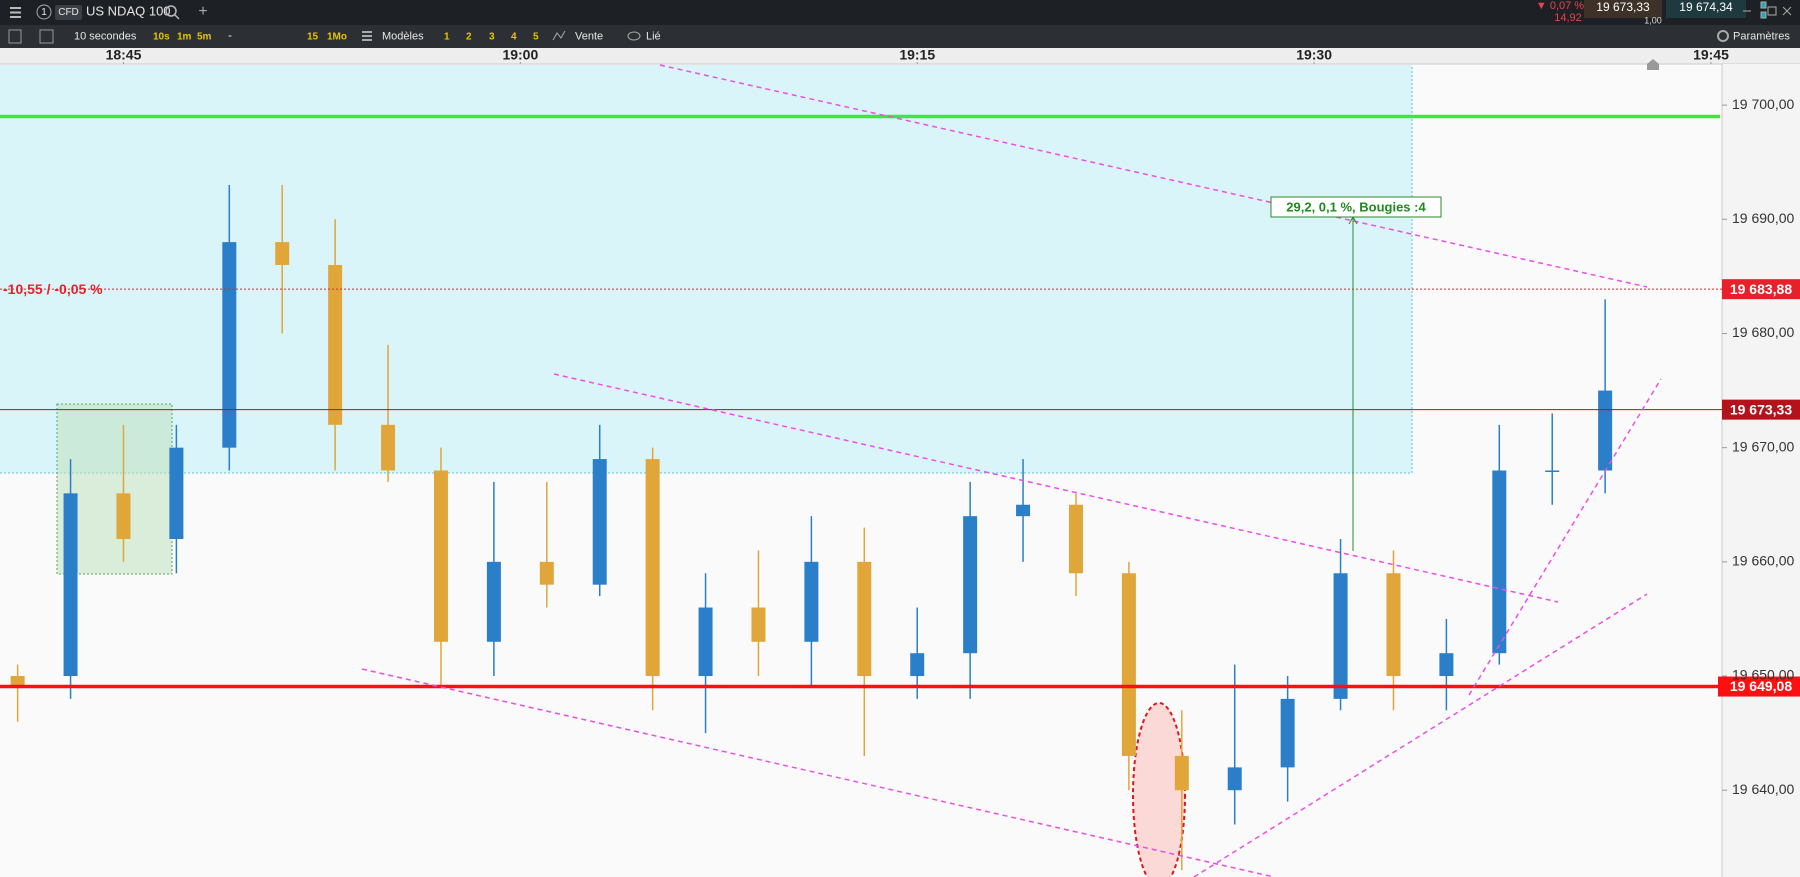 The width and height of the screenshot is (1800, 877). I want to click on link-icon, so click(634, 36).